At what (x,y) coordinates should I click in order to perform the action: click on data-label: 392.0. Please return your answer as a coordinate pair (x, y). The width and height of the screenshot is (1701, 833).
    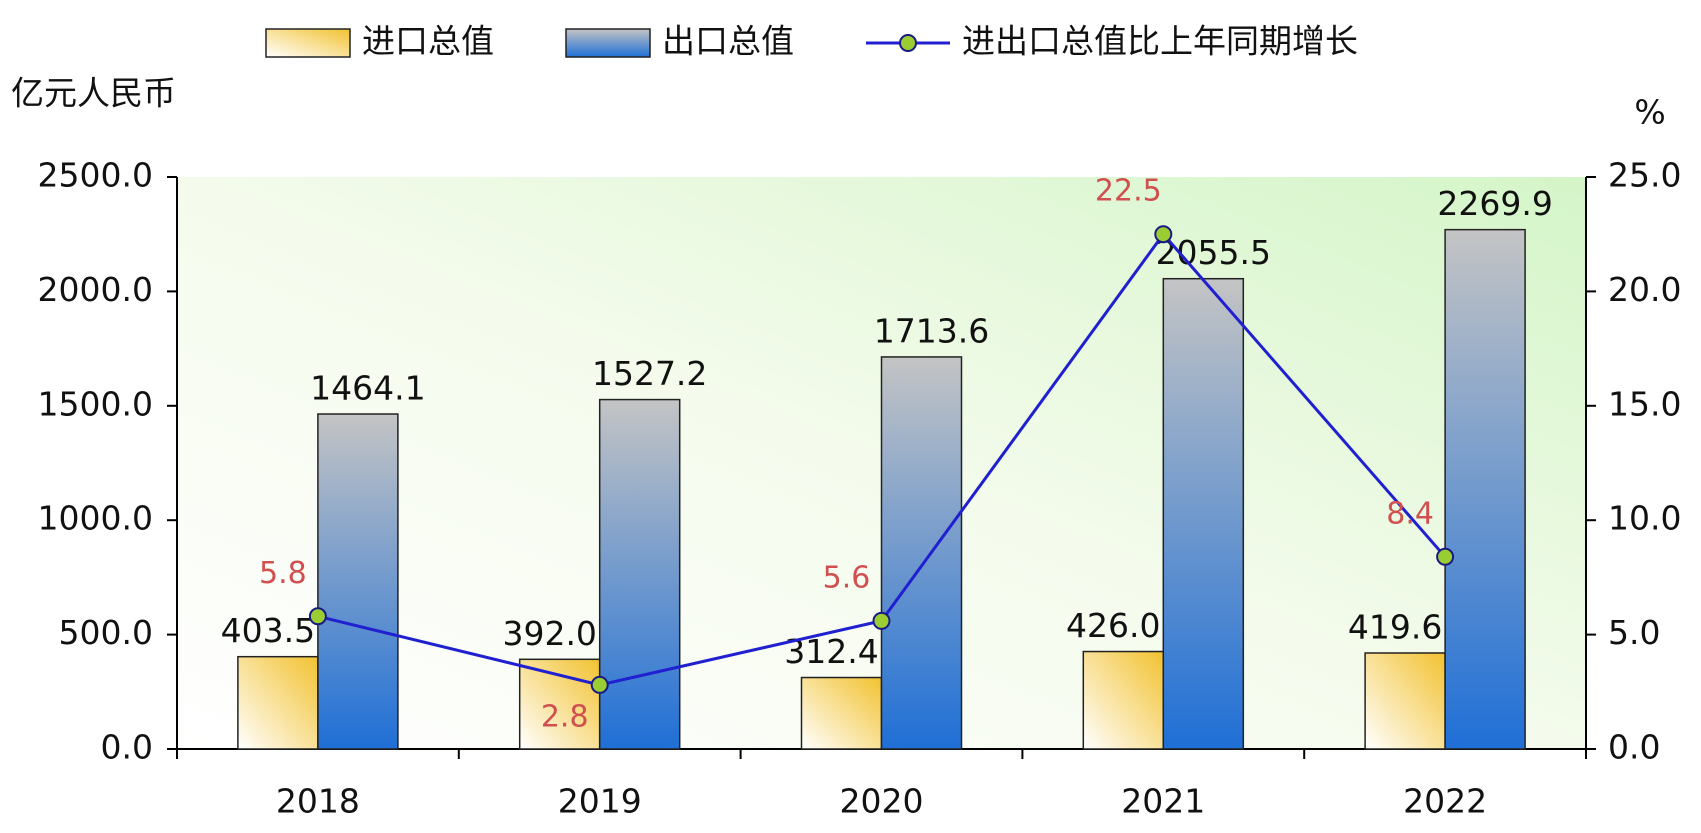
    Looking at the image, I should click on (549, 633).